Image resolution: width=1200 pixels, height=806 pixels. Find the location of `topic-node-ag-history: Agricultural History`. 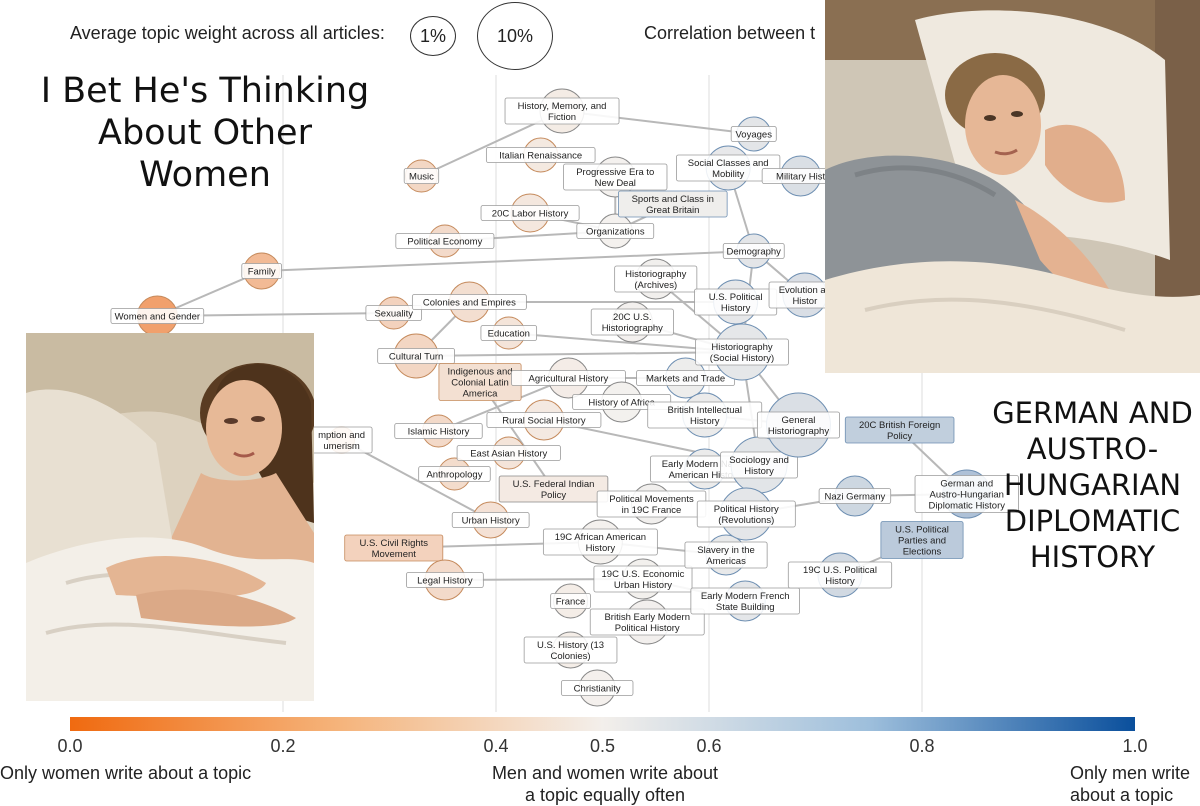

topic-node-ag-history: Agricultural History is located at coordinates (568, 378).